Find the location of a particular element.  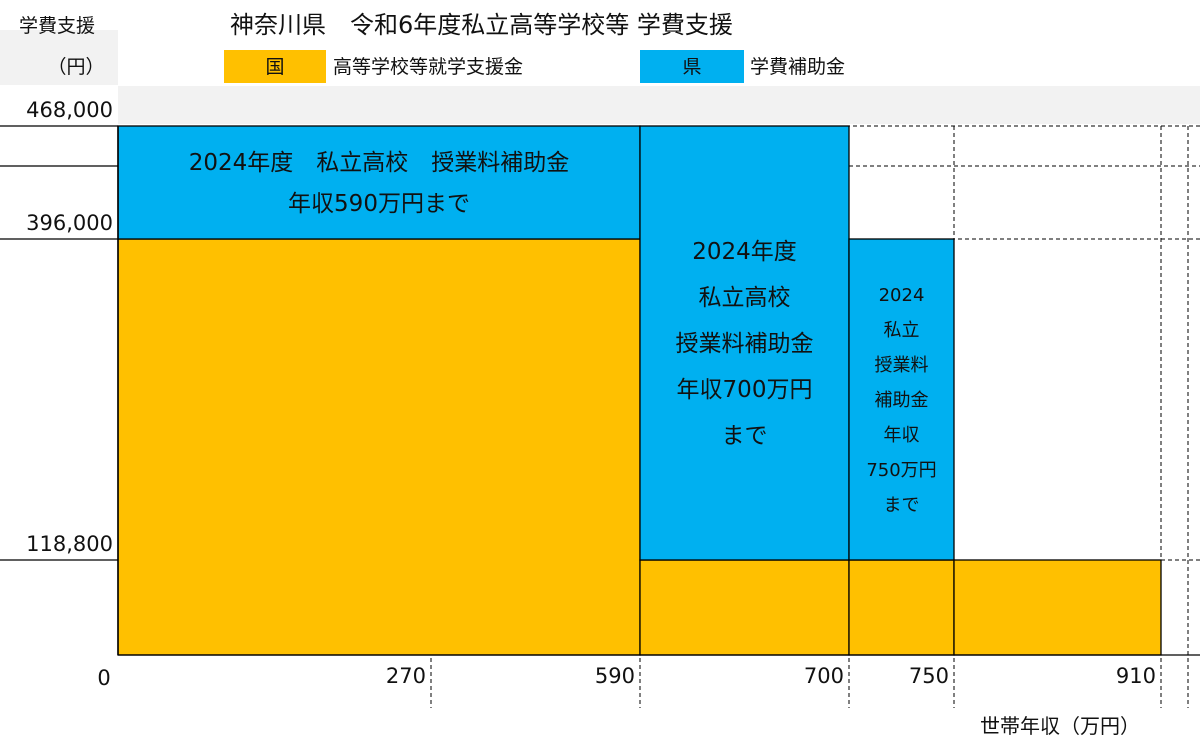

annotation-0-line-0: 2024年度 私立高校 授業料補助金 is located at coordinates (379, 163).